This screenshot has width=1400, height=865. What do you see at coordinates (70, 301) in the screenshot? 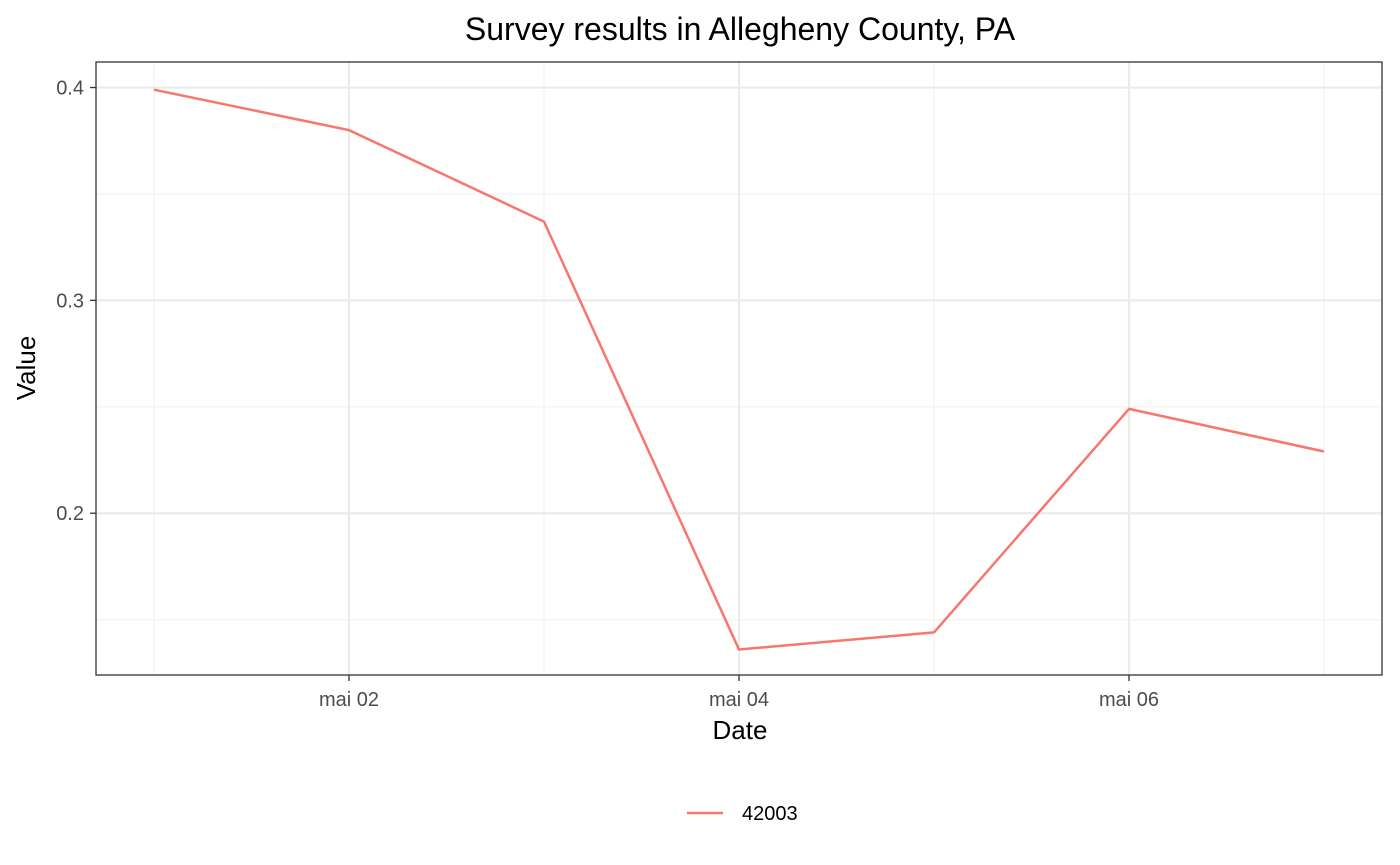
I see `y-tick-label: 0.3` at bounding box center [70, 301].